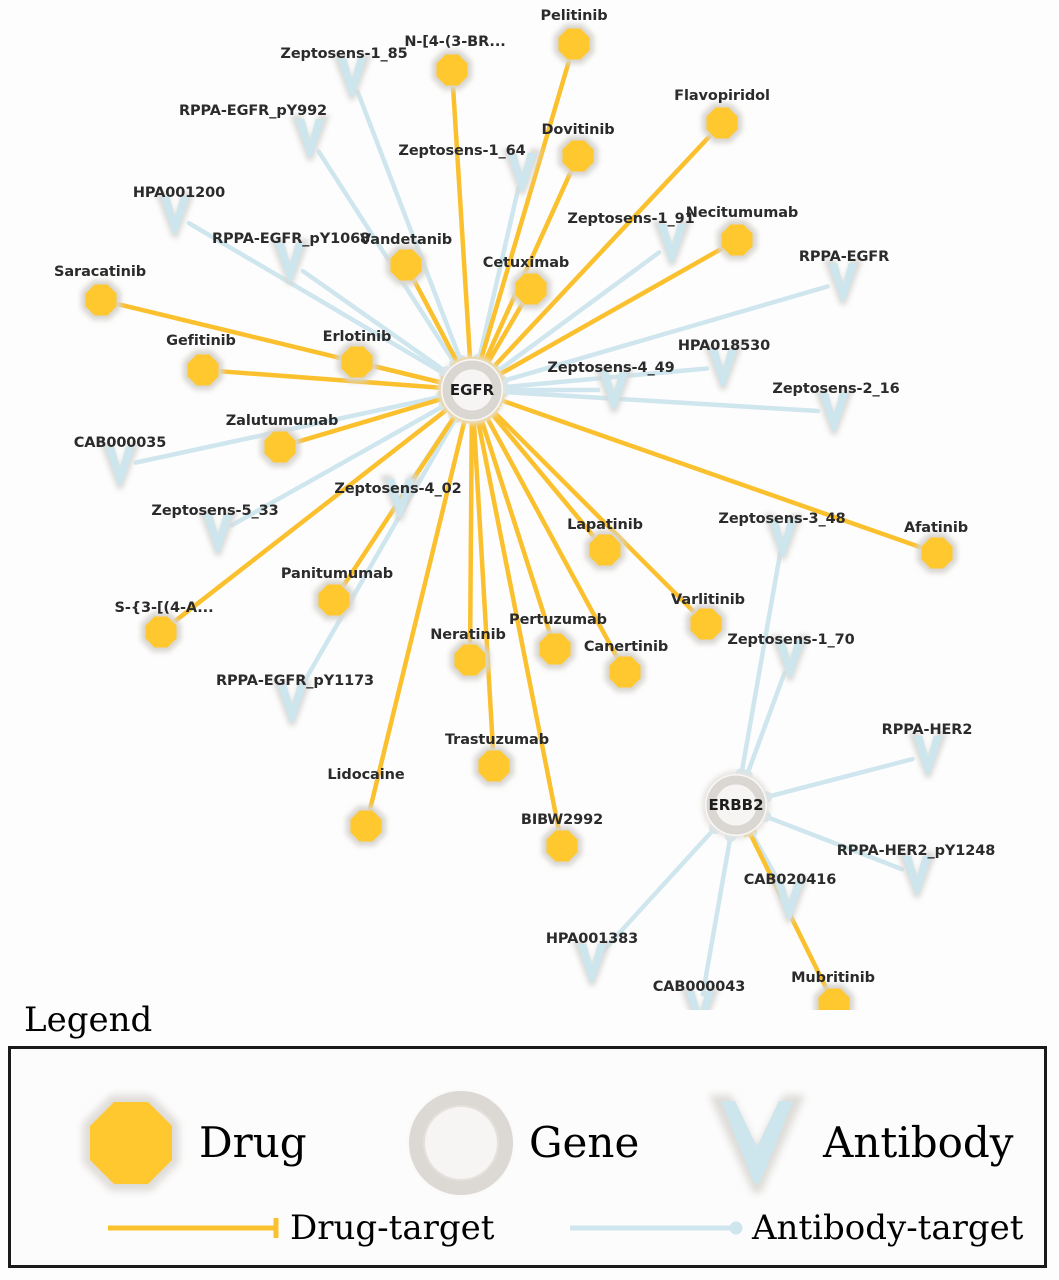 The image size is (1059, 1280). I want to click on gene-label: EGFR, so click(472, 390).